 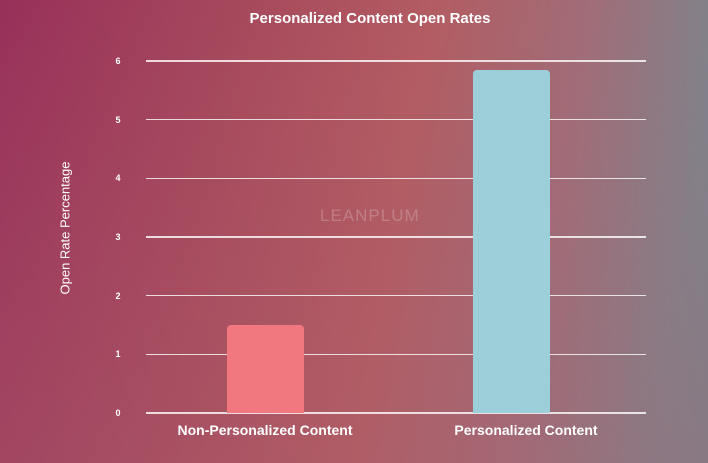 What do you see at coordinates (118, 119) in the screenshot?
I see `y-tick-label: 5` at bounding box center [118, 119].